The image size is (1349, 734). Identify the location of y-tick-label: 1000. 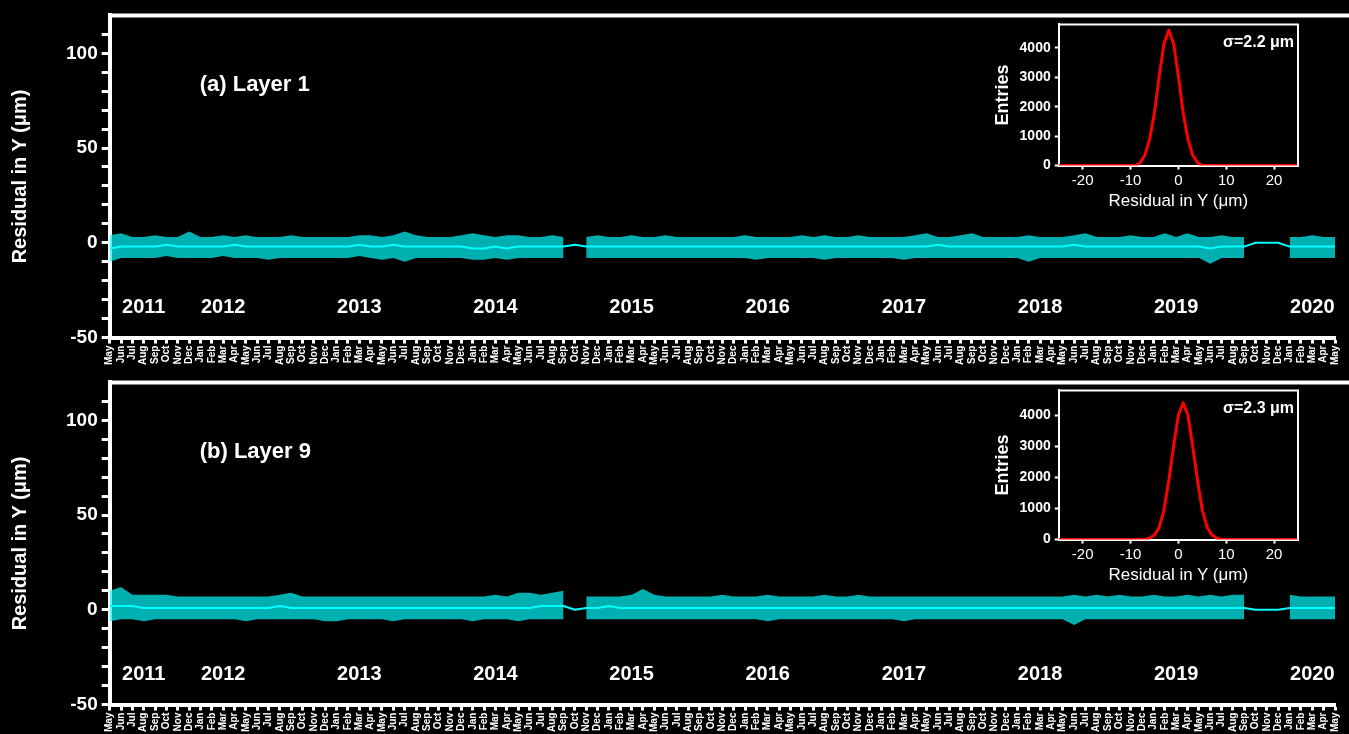
(1035, 135).